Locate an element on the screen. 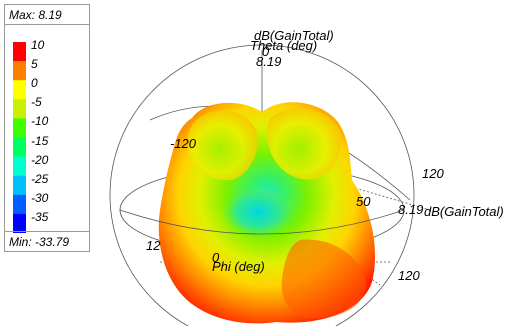  gain-null-region is located at coordinates (258, 212).